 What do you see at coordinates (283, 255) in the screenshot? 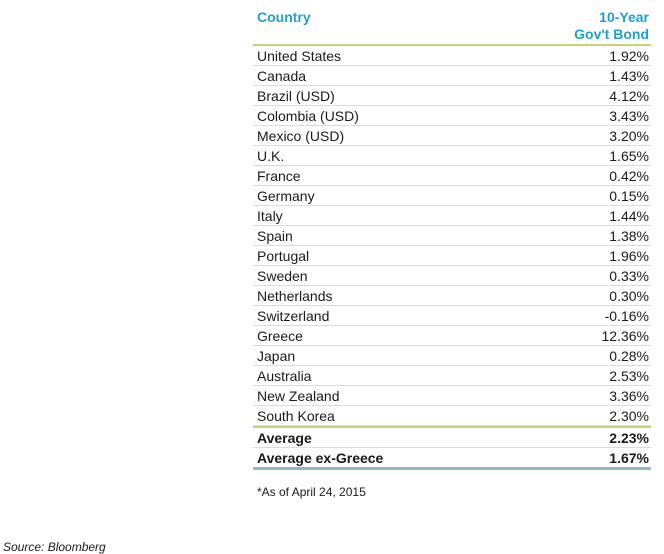
I see `row-country: Portugal` at bounding box center [283, 255].